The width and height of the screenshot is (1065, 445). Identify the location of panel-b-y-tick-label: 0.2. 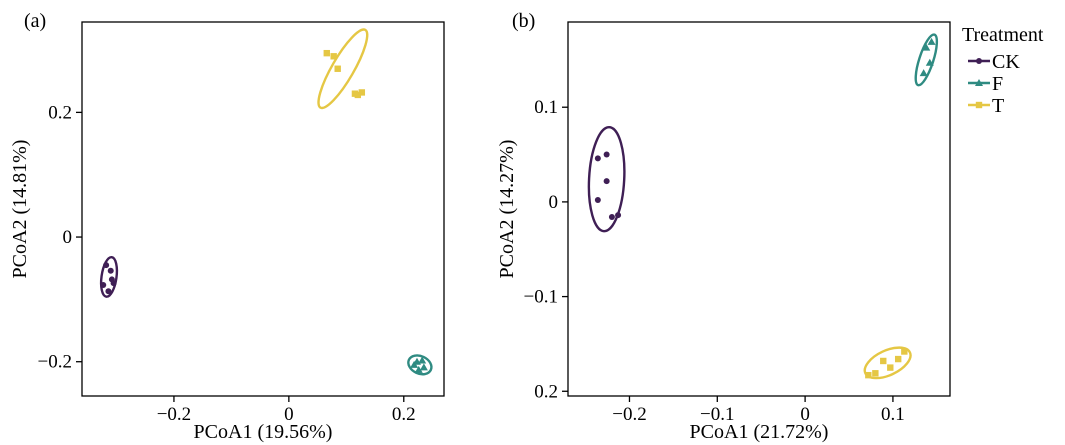
(546, 391).